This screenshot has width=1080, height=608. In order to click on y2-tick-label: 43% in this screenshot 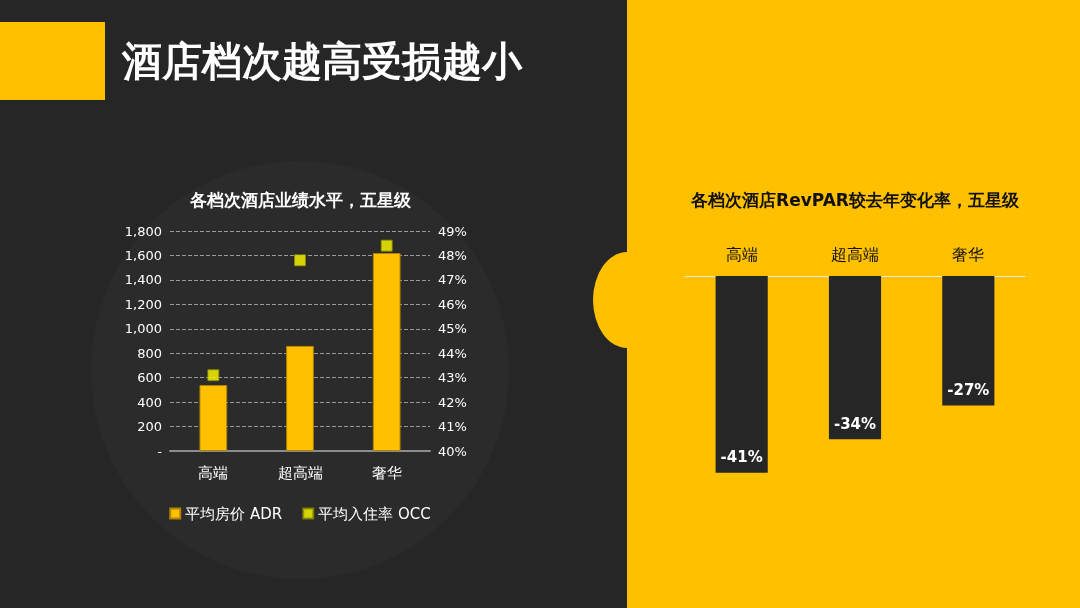, I will do `click(452, 378)`.